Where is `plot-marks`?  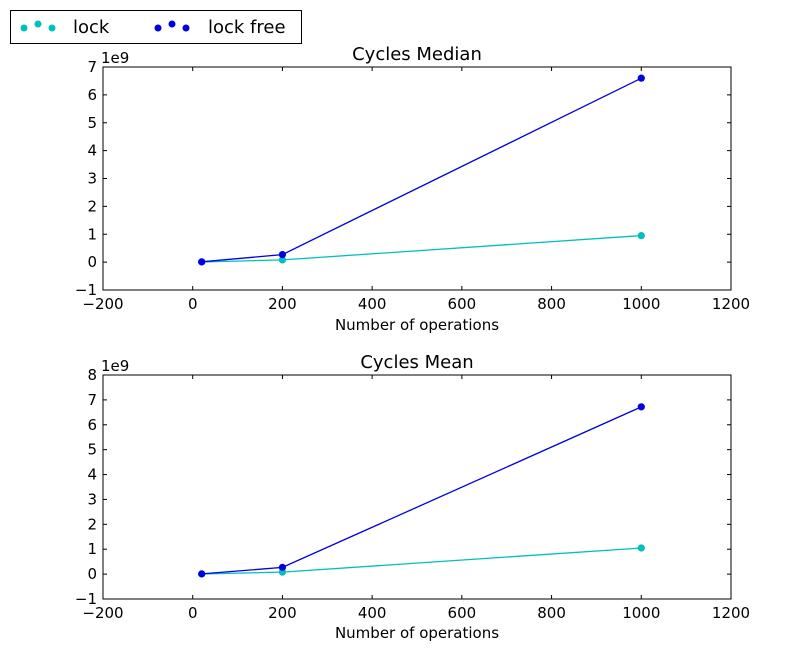
plot-marks is located at coordinates (421, 490).